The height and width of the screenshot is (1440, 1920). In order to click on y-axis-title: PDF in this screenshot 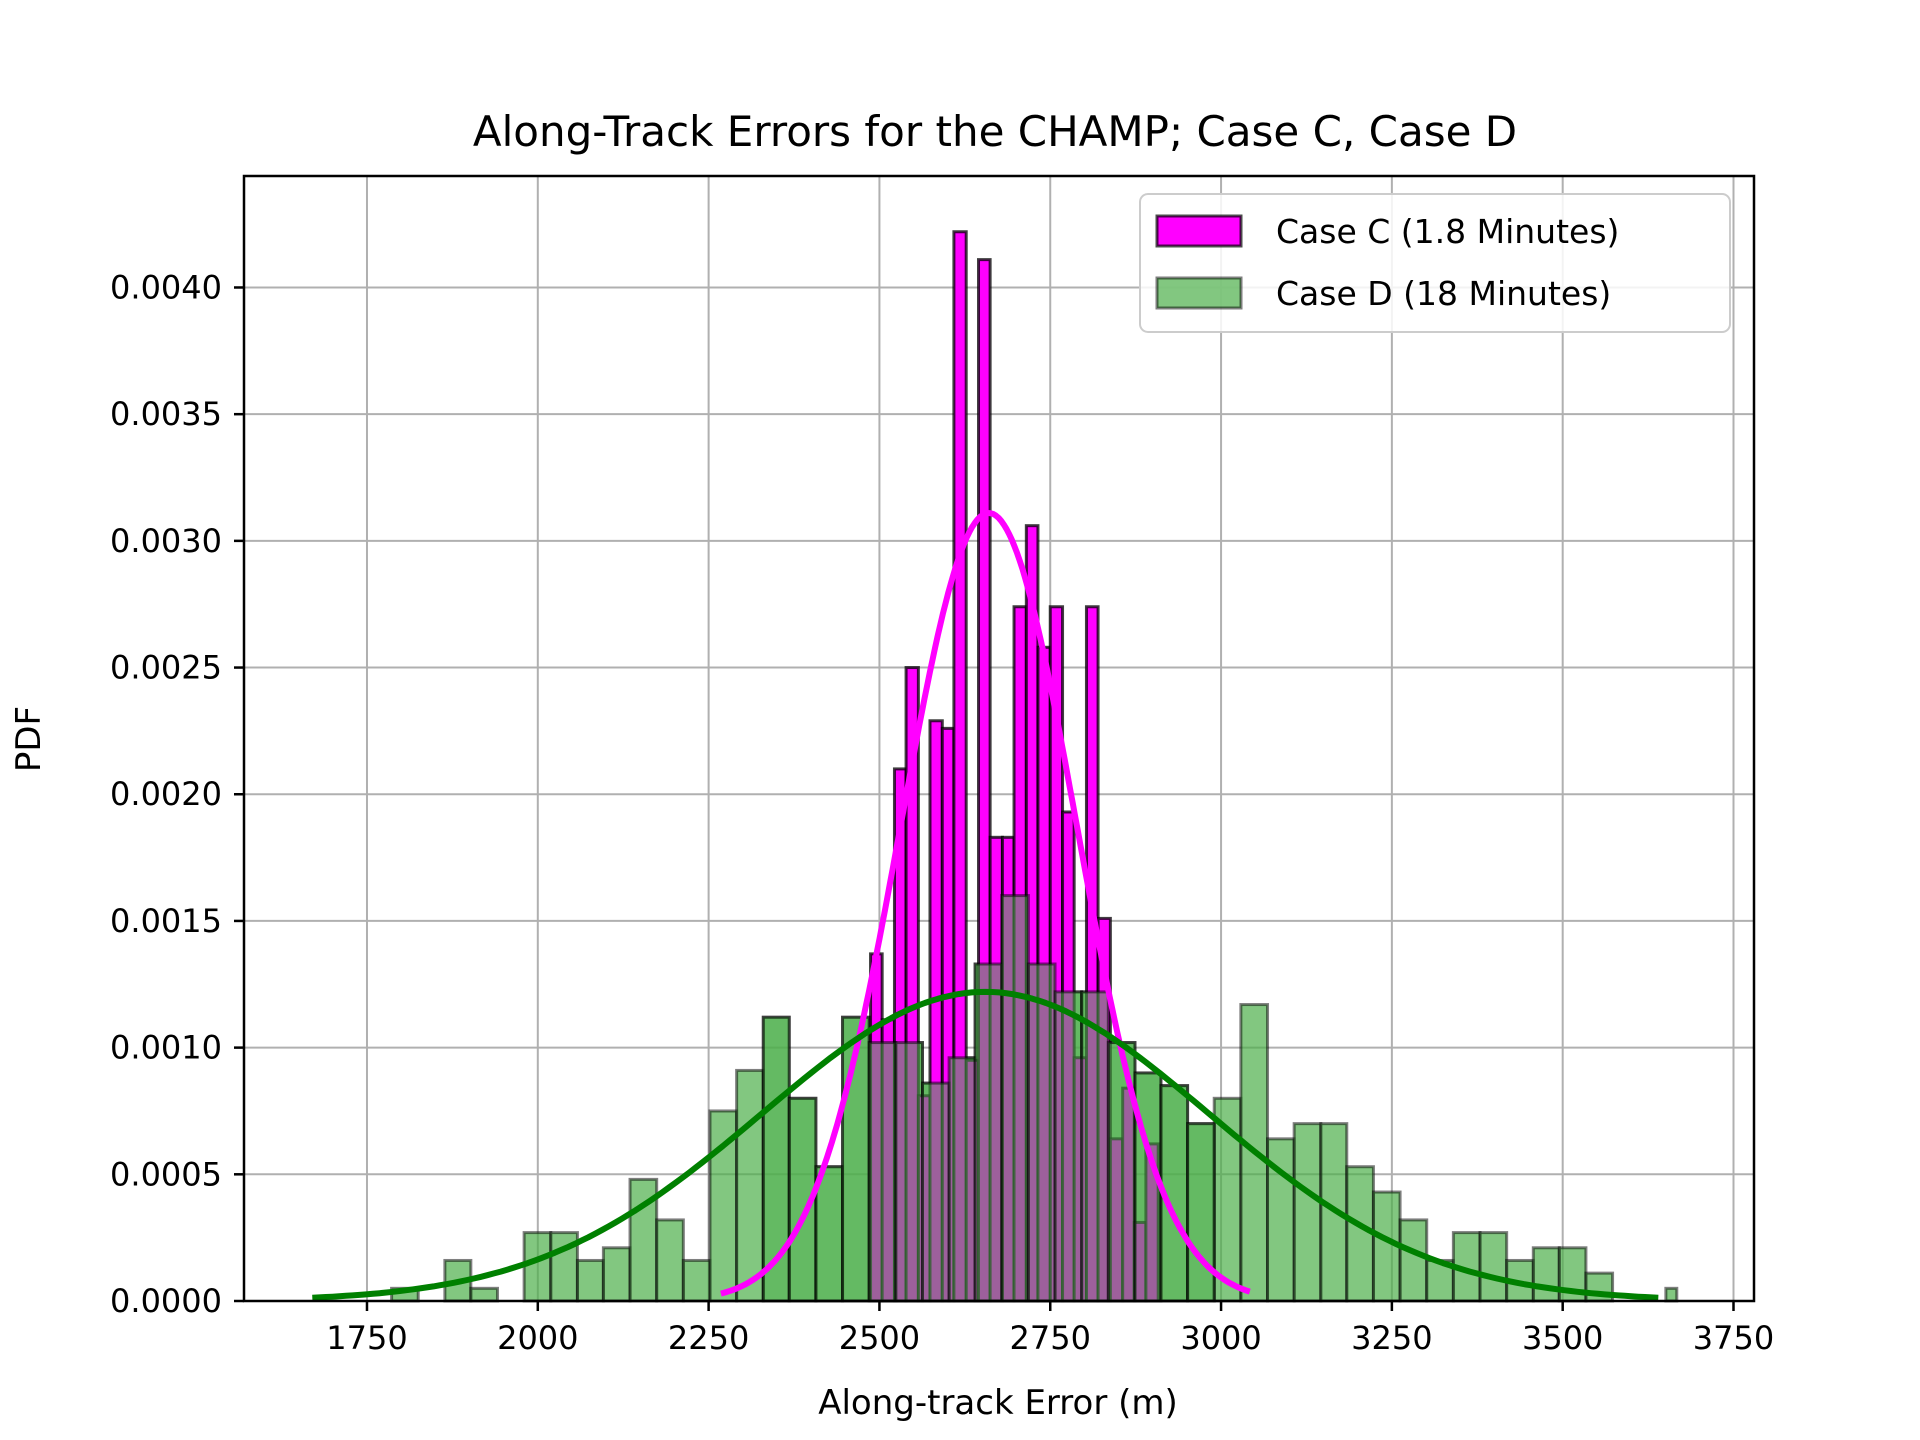, I will do `click(29, 739)`.